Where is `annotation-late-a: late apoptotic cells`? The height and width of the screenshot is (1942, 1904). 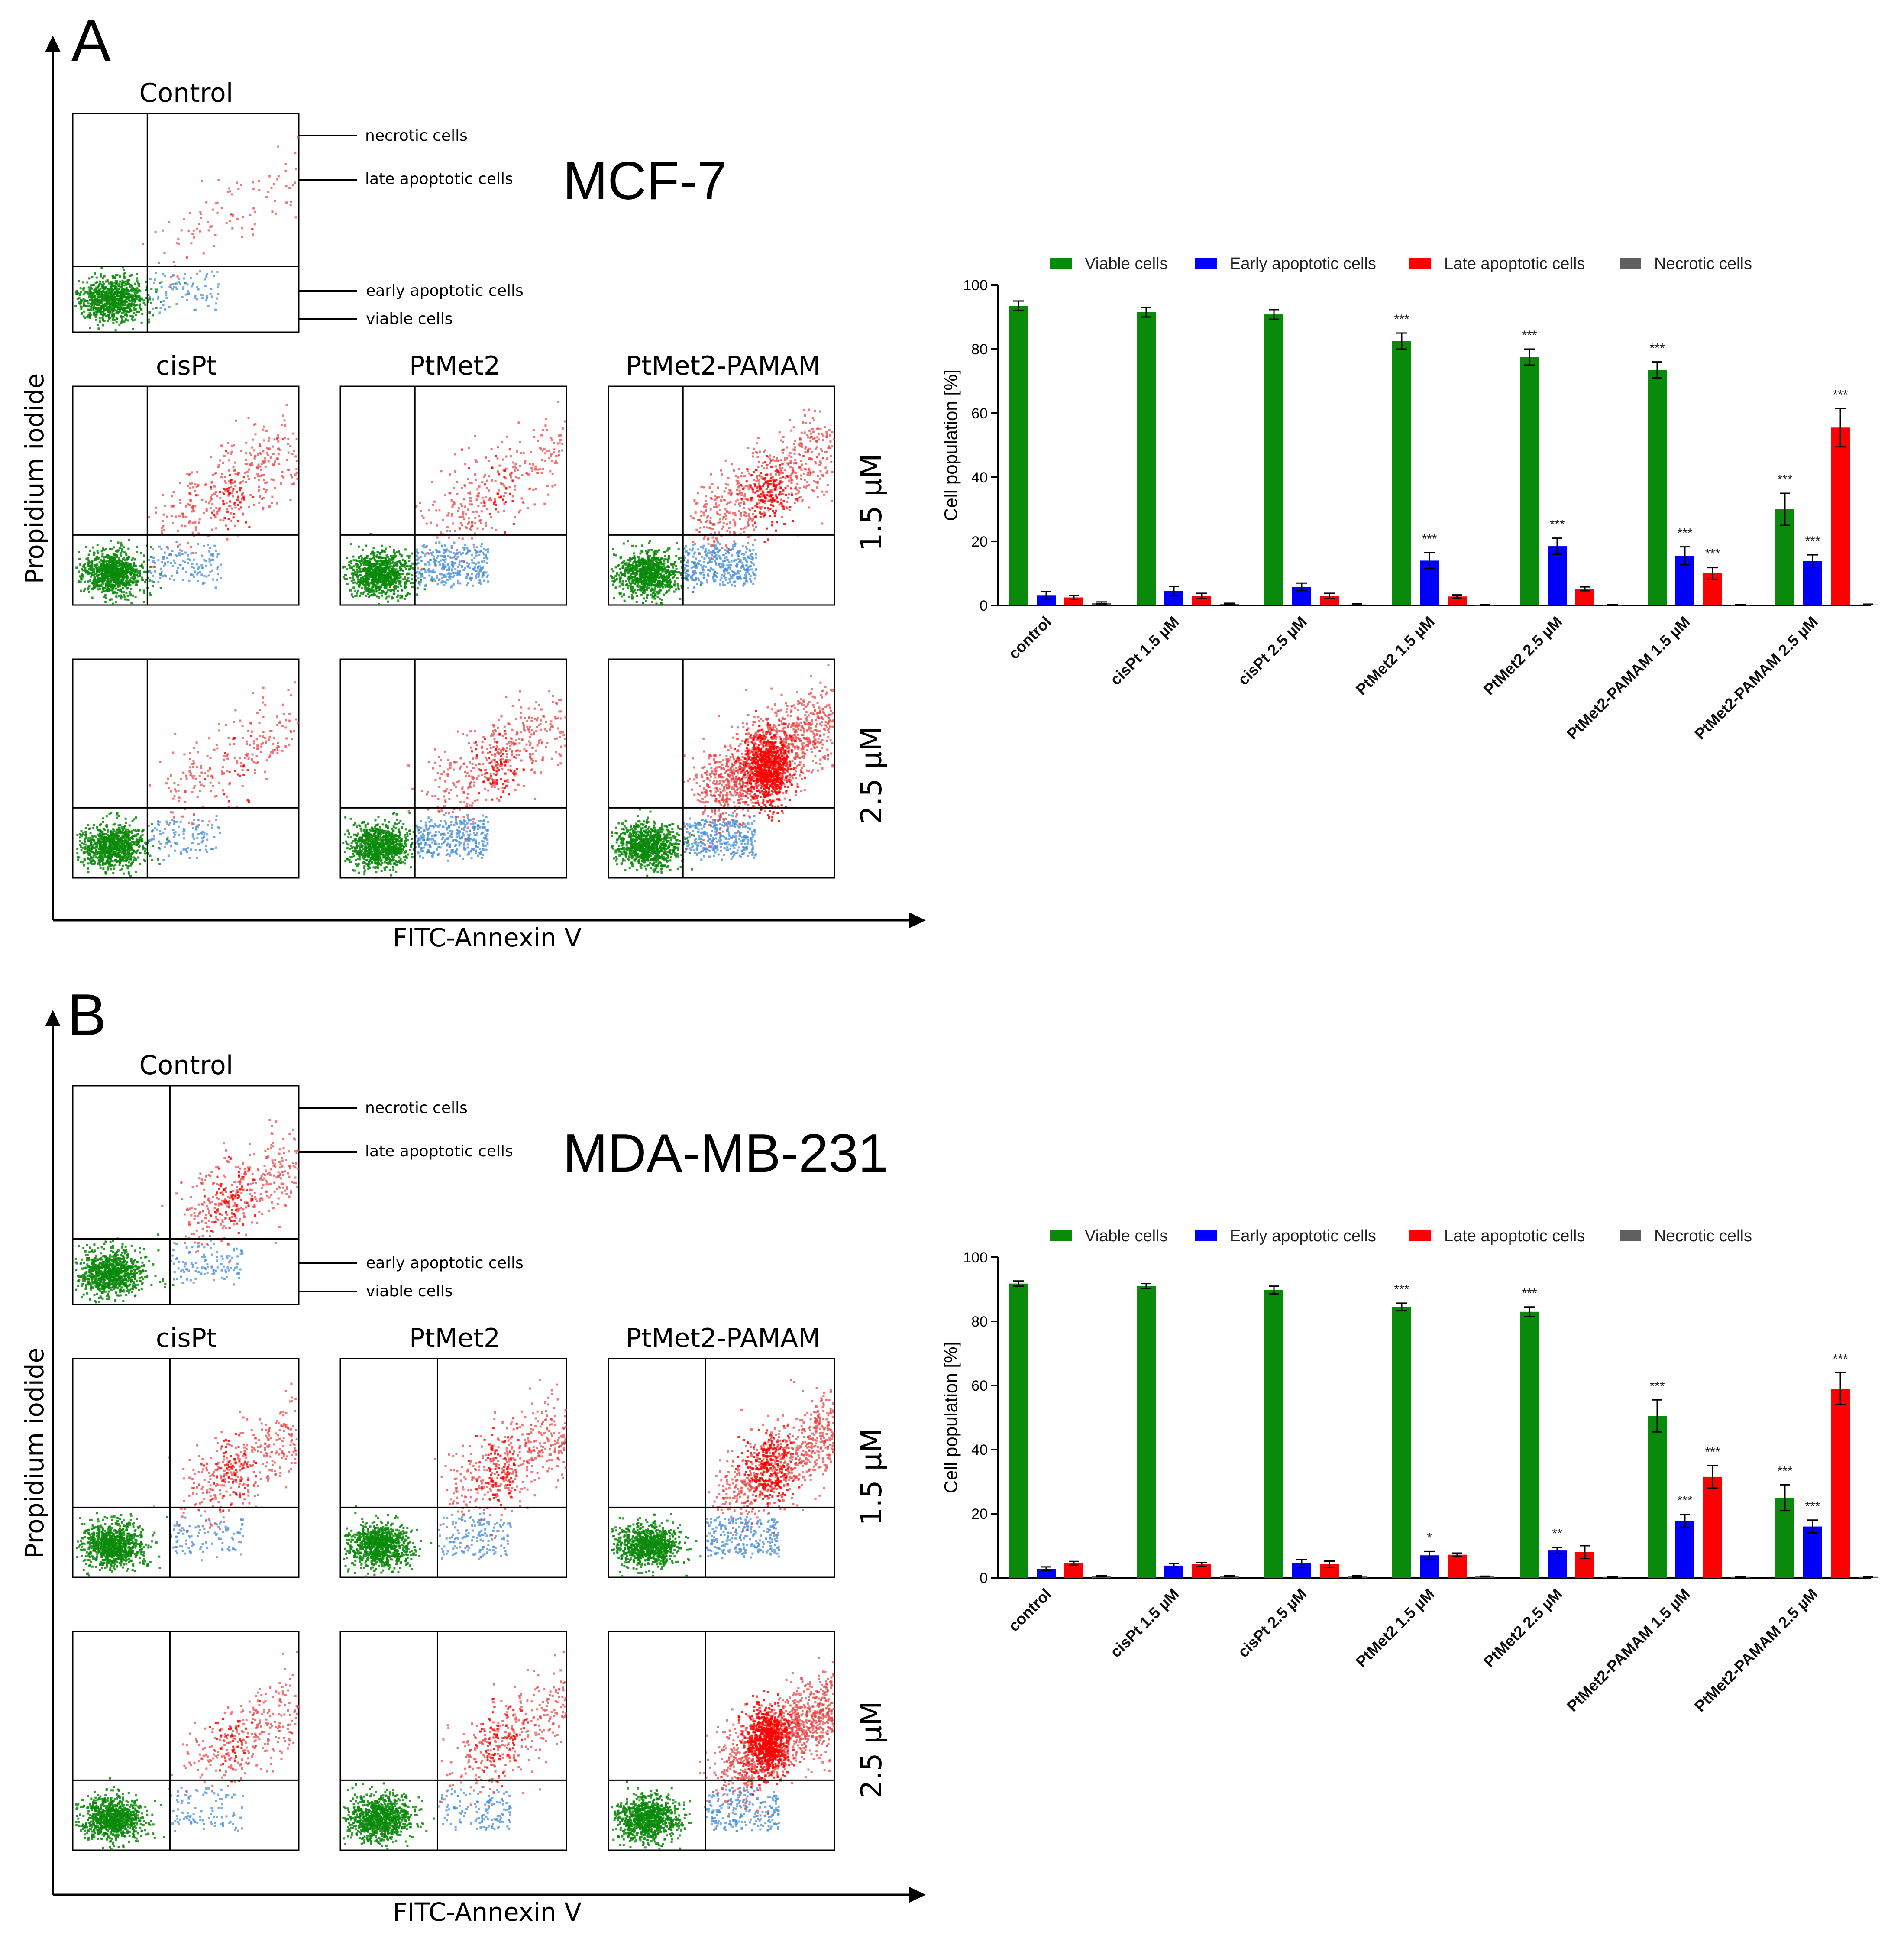
annotation-late-a: late apoptotic cells is located at coordinates (439, 179).